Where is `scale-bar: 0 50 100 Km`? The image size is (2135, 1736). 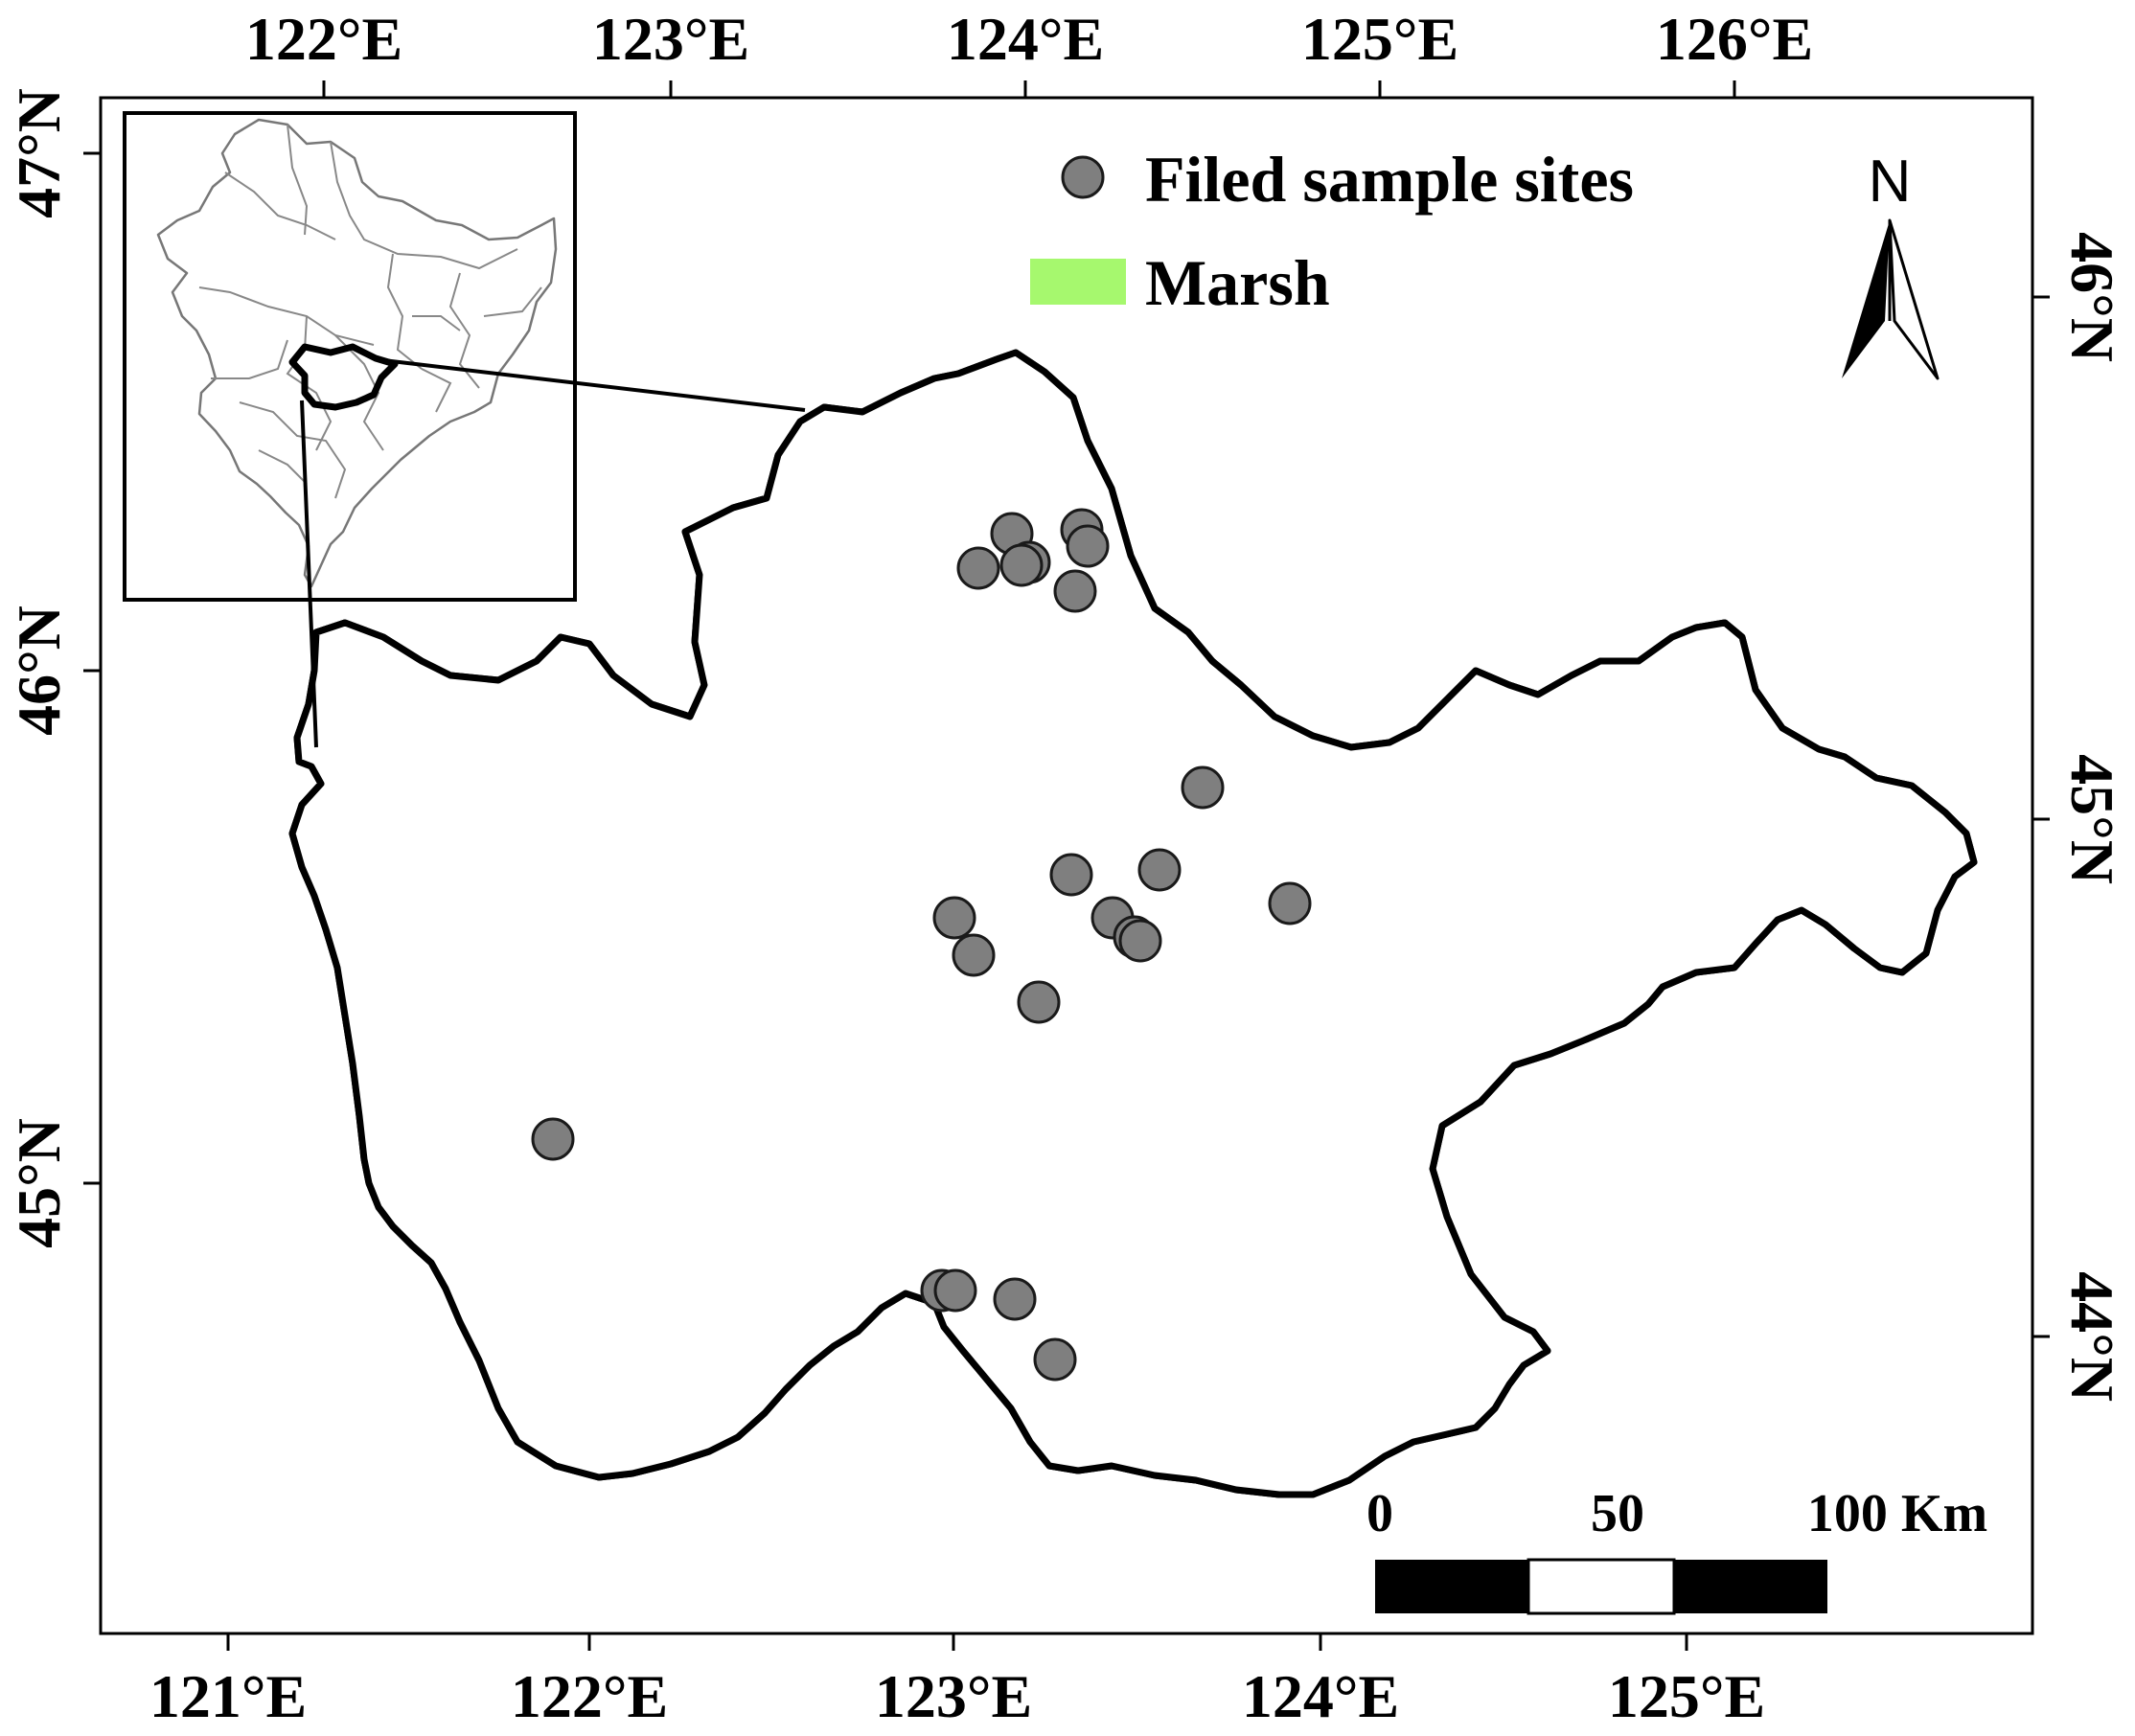
scale-bar: 0 50 100 Km is located at coordinates (1677, 1550).